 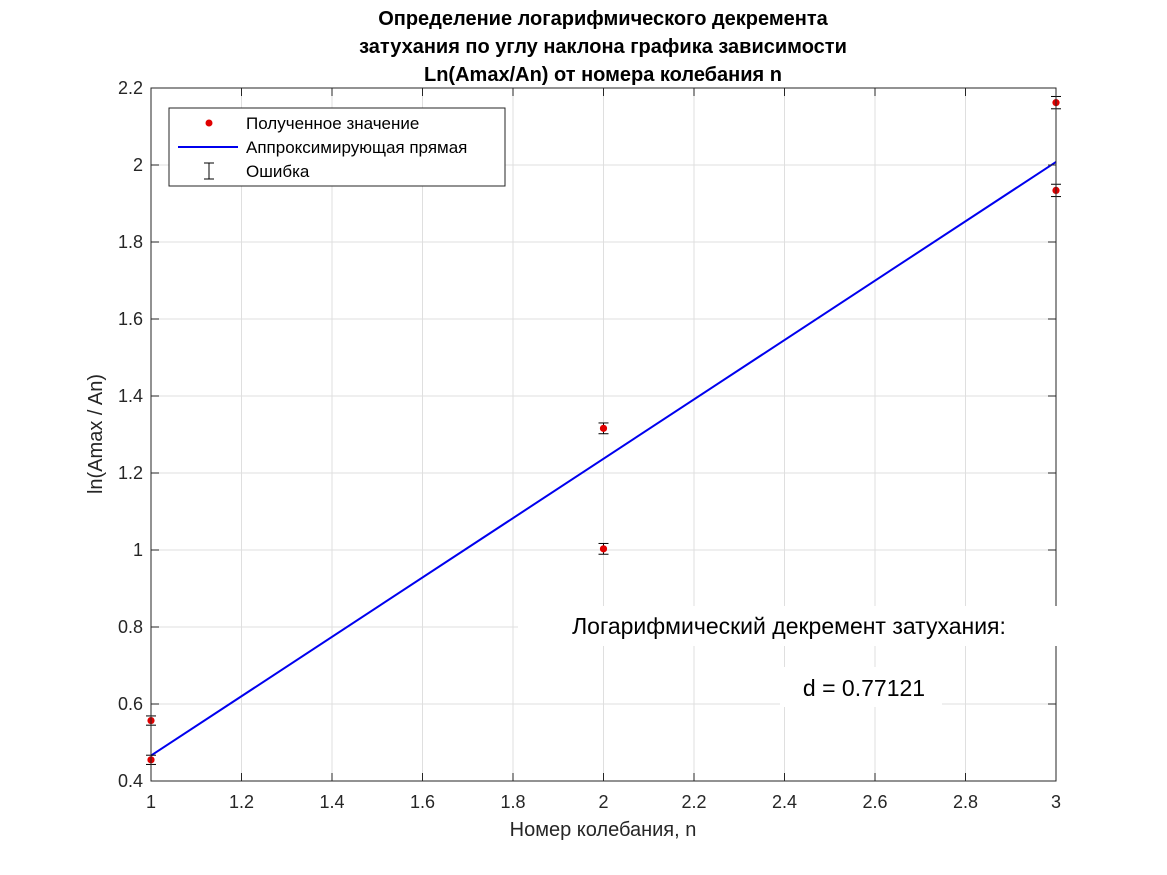 What do you see at coordinates (130, 319) in the screenshot?
I see `y-tick-label: 1.6` at bounding box center [130, 319].